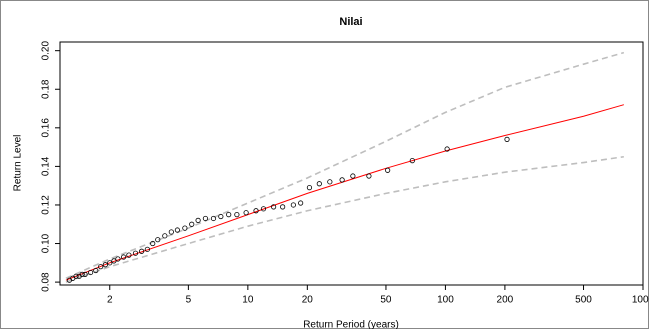 This screenshot has height=329, width=649. I want to click on x-tick-label: 100, so click(445, 300).